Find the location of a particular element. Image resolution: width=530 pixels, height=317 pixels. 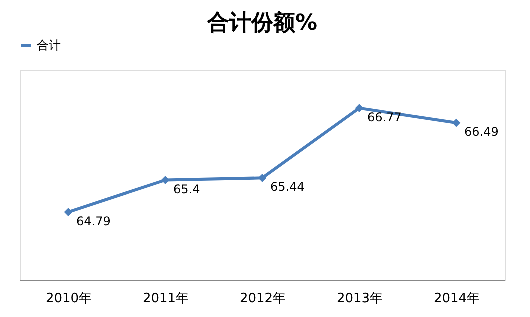

x-tick-label: 2011年 is located at coordinates (166, 299).